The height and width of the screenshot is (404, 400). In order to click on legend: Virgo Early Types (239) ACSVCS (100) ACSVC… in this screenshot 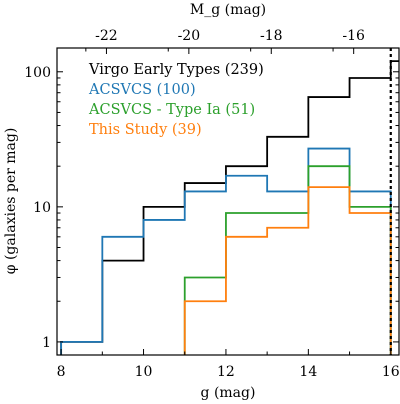, I will do `click(176, 100)`.